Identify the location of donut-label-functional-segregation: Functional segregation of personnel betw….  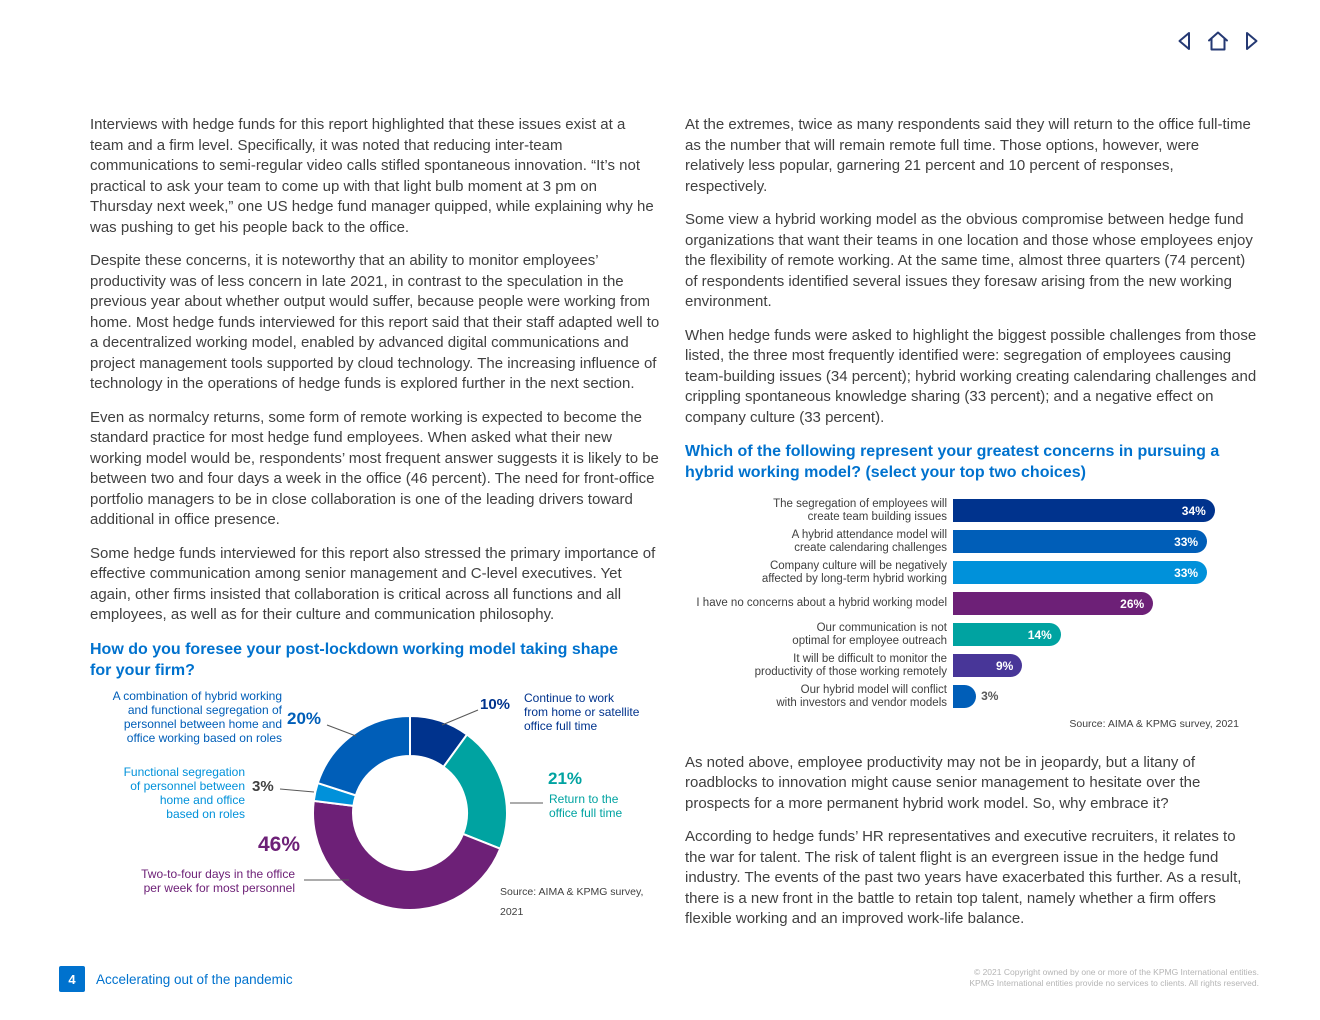
(184, 792).